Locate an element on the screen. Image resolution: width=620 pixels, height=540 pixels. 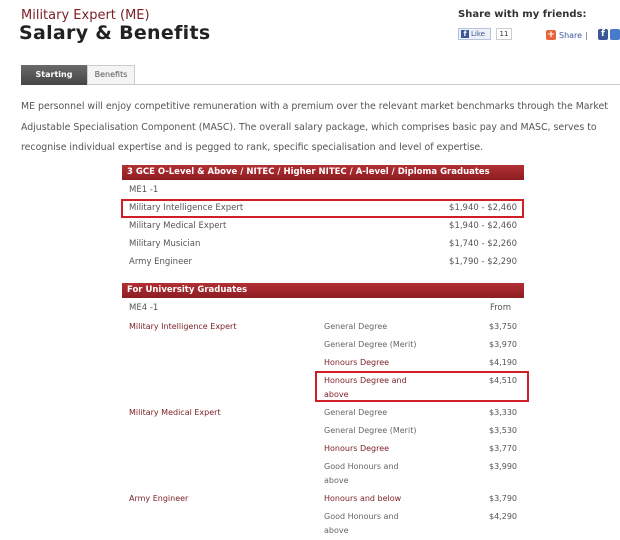
salary: $4,190 is located at coordinates (503, 362).